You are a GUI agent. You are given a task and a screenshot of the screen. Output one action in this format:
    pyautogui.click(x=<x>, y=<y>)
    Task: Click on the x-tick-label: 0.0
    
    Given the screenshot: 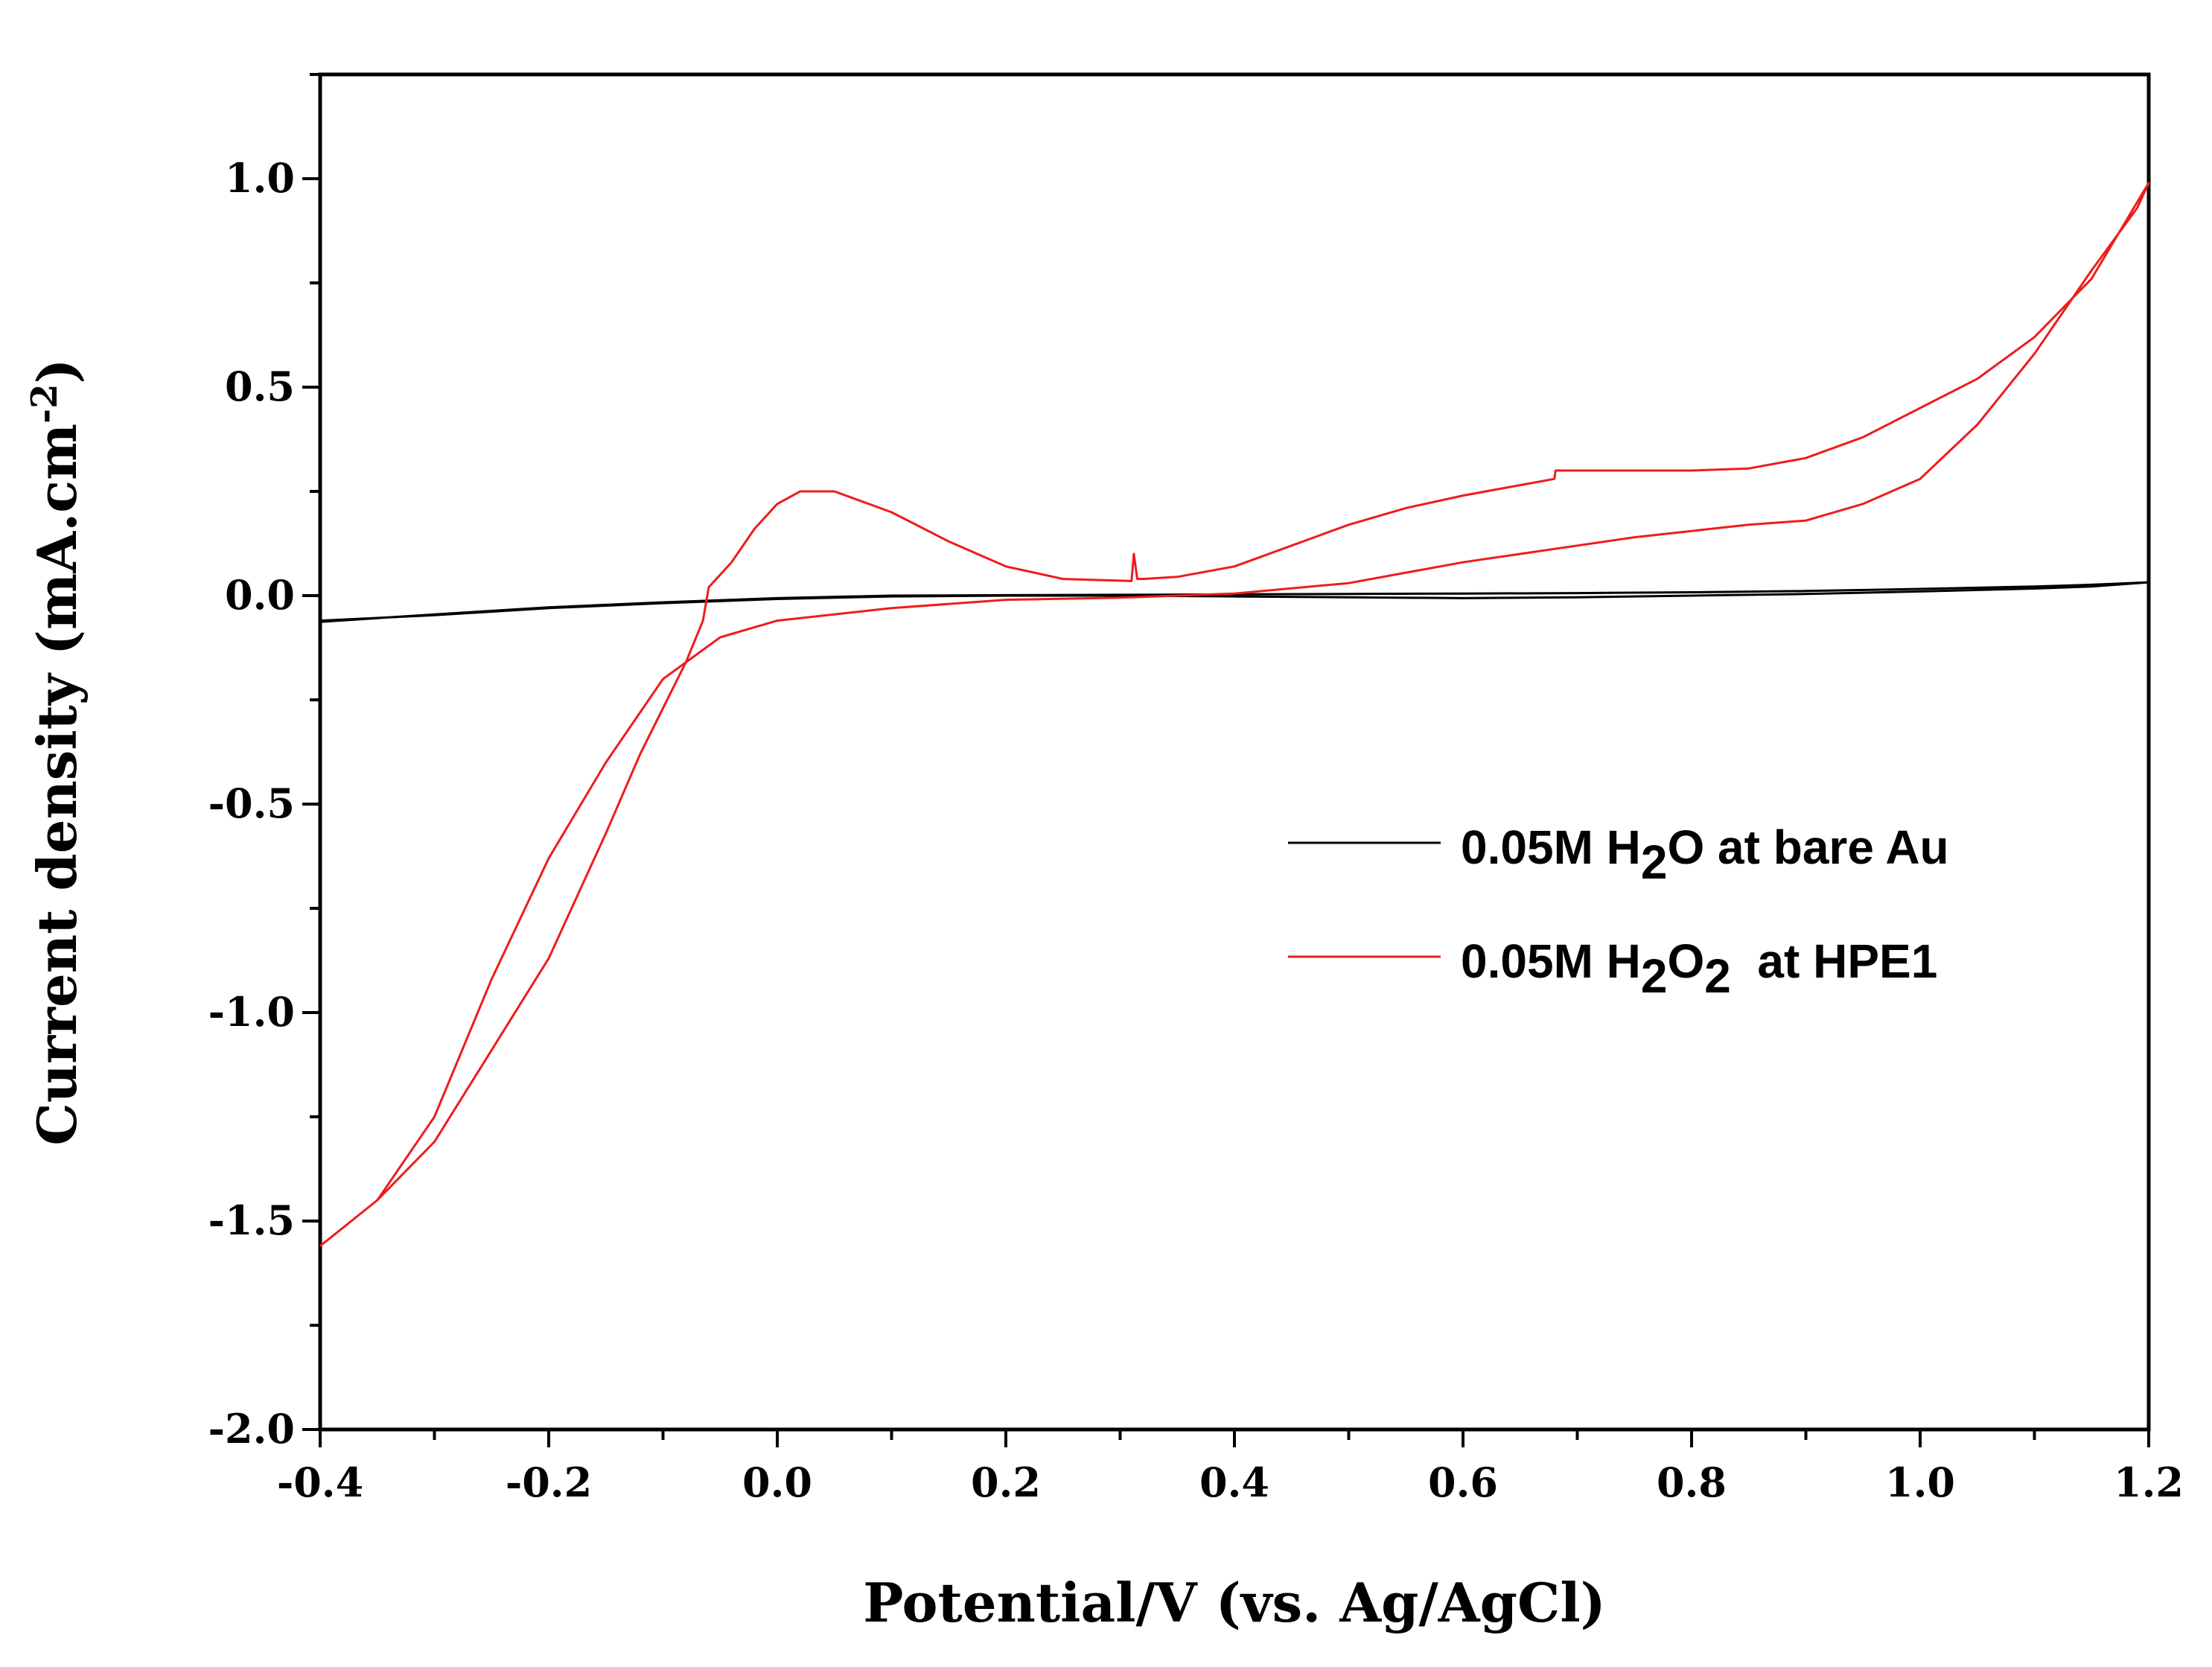 What is the action you would take?
    pyautogui.click(x=777, y=1482)
    